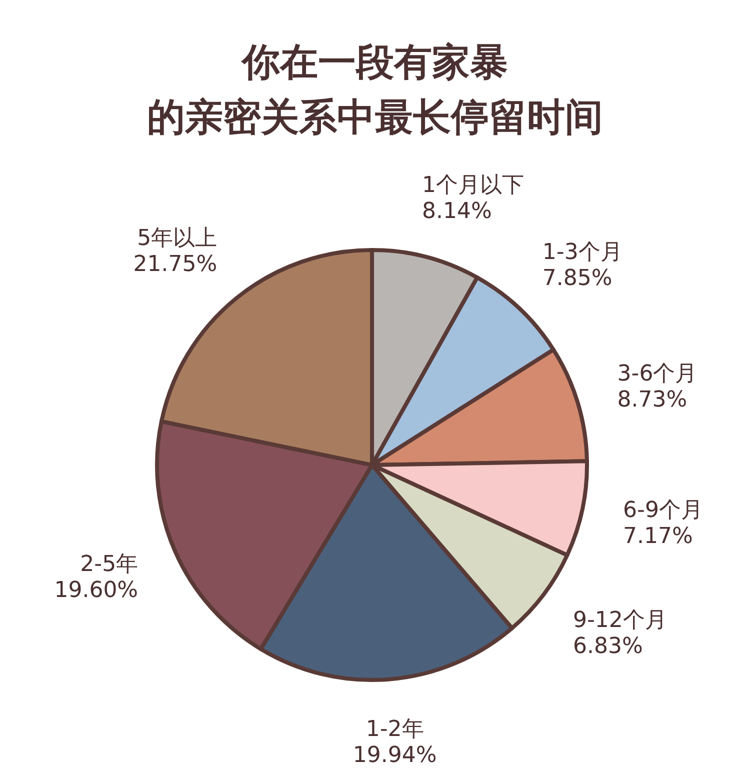 The width and height of the screenshot is (750, 778). Describe the element at coordinates (457, 211) in the screenshot. I see `data-label: 8.14%` at that location.